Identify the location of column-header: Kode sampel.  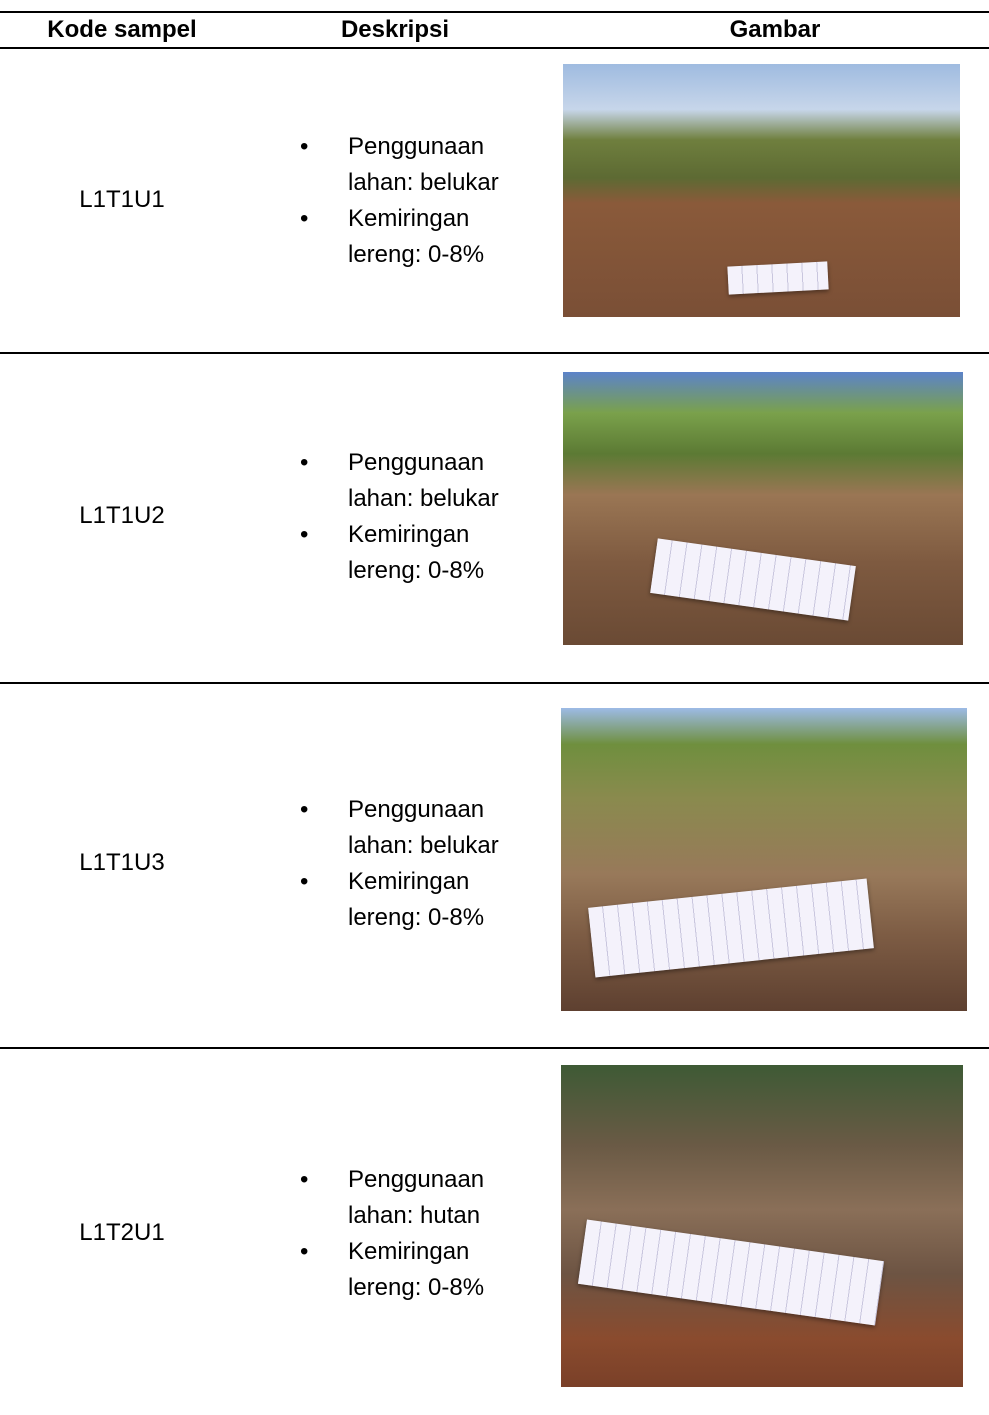
(122, 29).